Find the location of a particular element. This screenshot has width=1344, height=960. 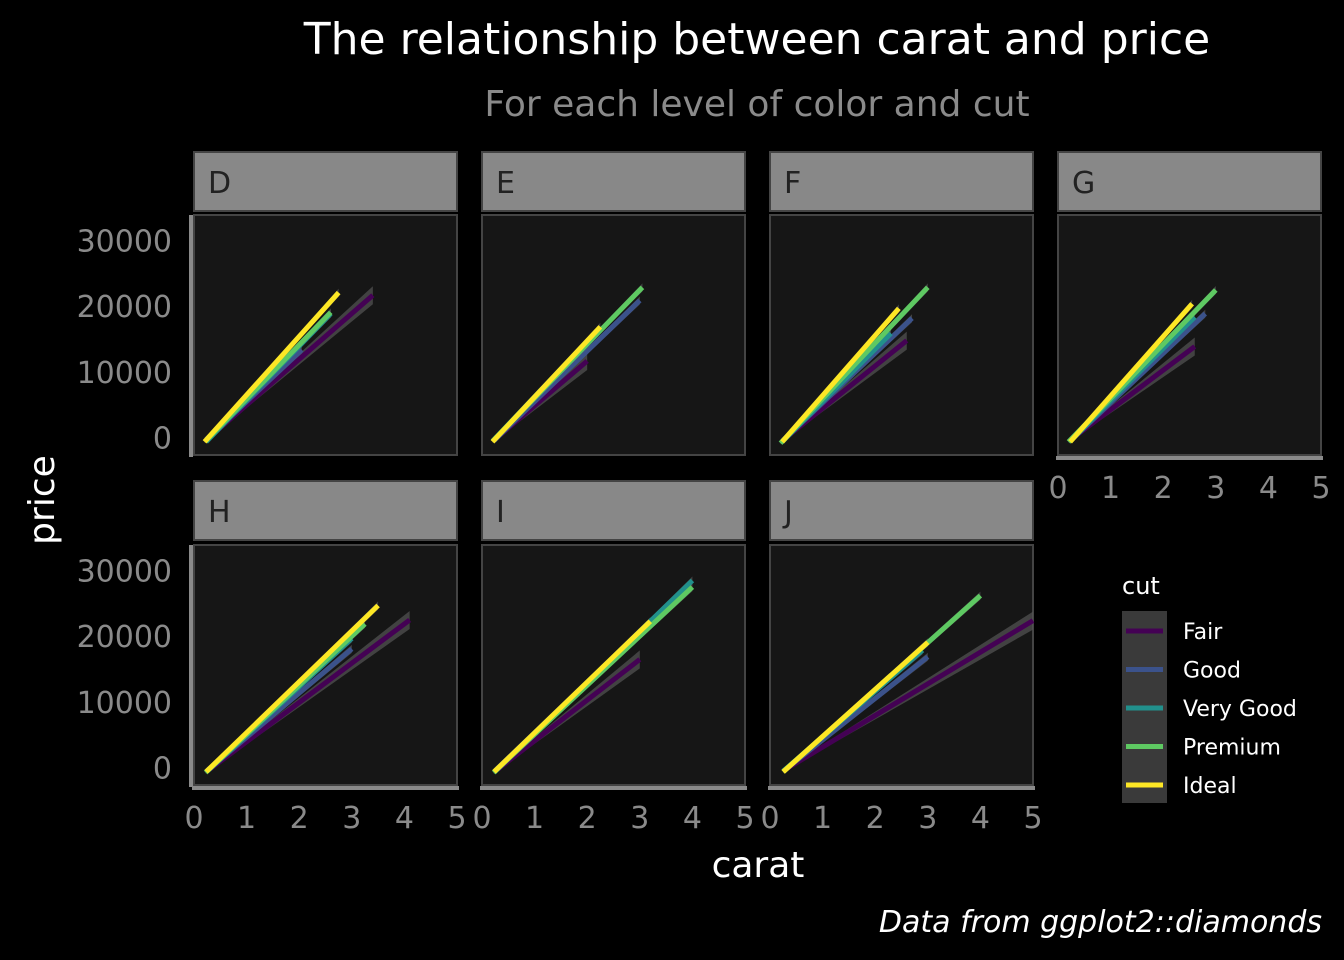

y-axis-title: price is located at coordinates (42, 500).